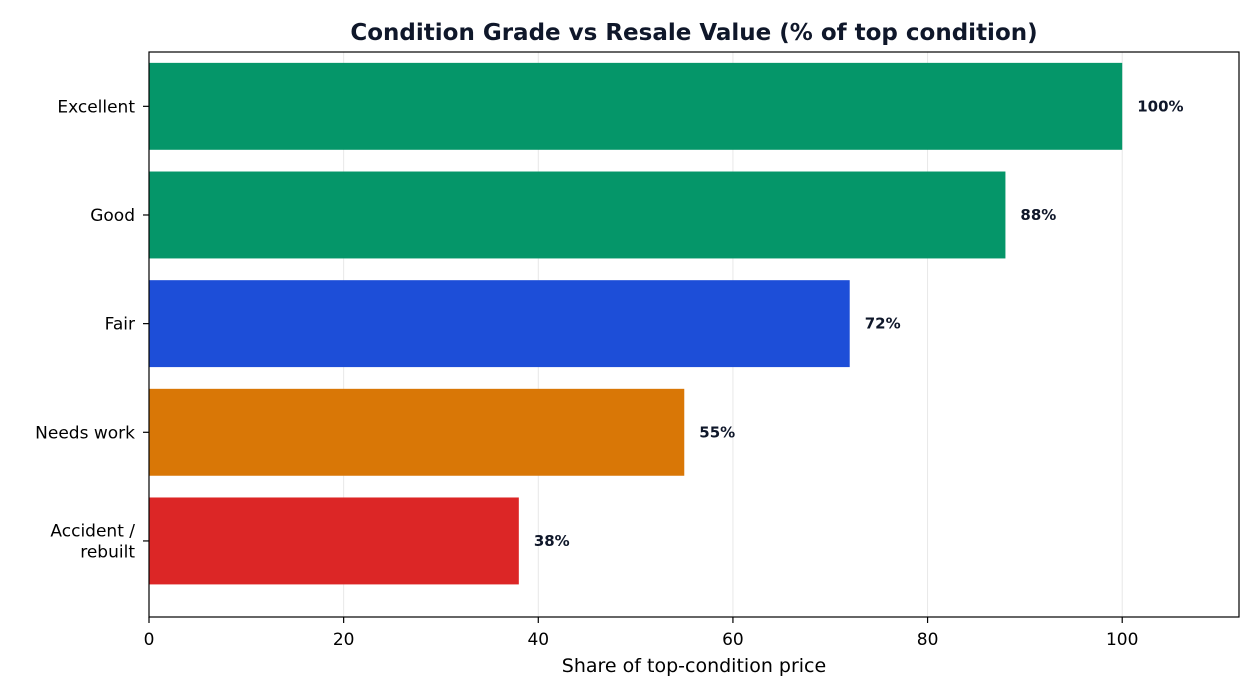  Describe the element at coordinates (733, 640) in the screenshot. I see `x-tick-label: 60` at that location.